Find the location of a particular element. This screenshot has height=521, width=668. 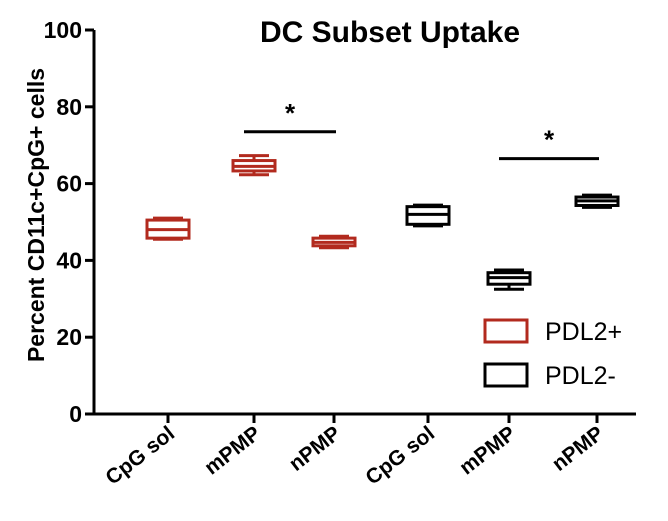

y-axis-label: Percent CD11c+CpG+ cells is located at coordinates (36, 215).